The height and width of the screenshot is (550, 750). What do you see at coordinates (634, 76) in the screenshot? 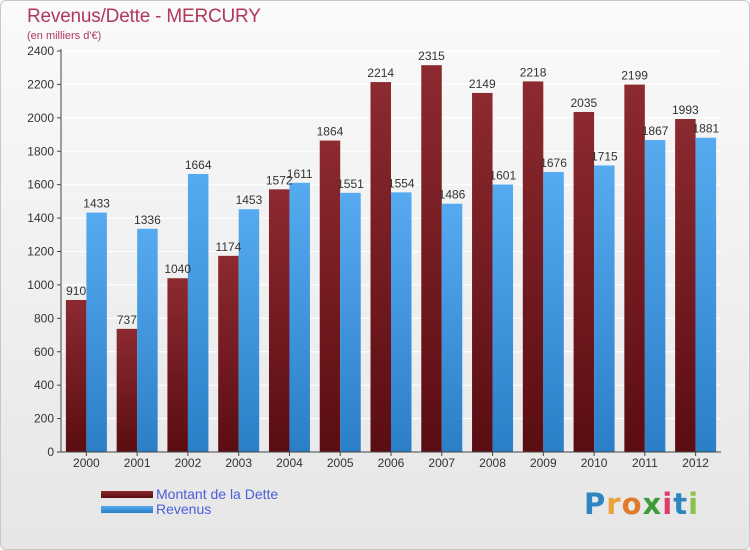
I see `data-label-dette: 2199` at bounding box center [634, 76].